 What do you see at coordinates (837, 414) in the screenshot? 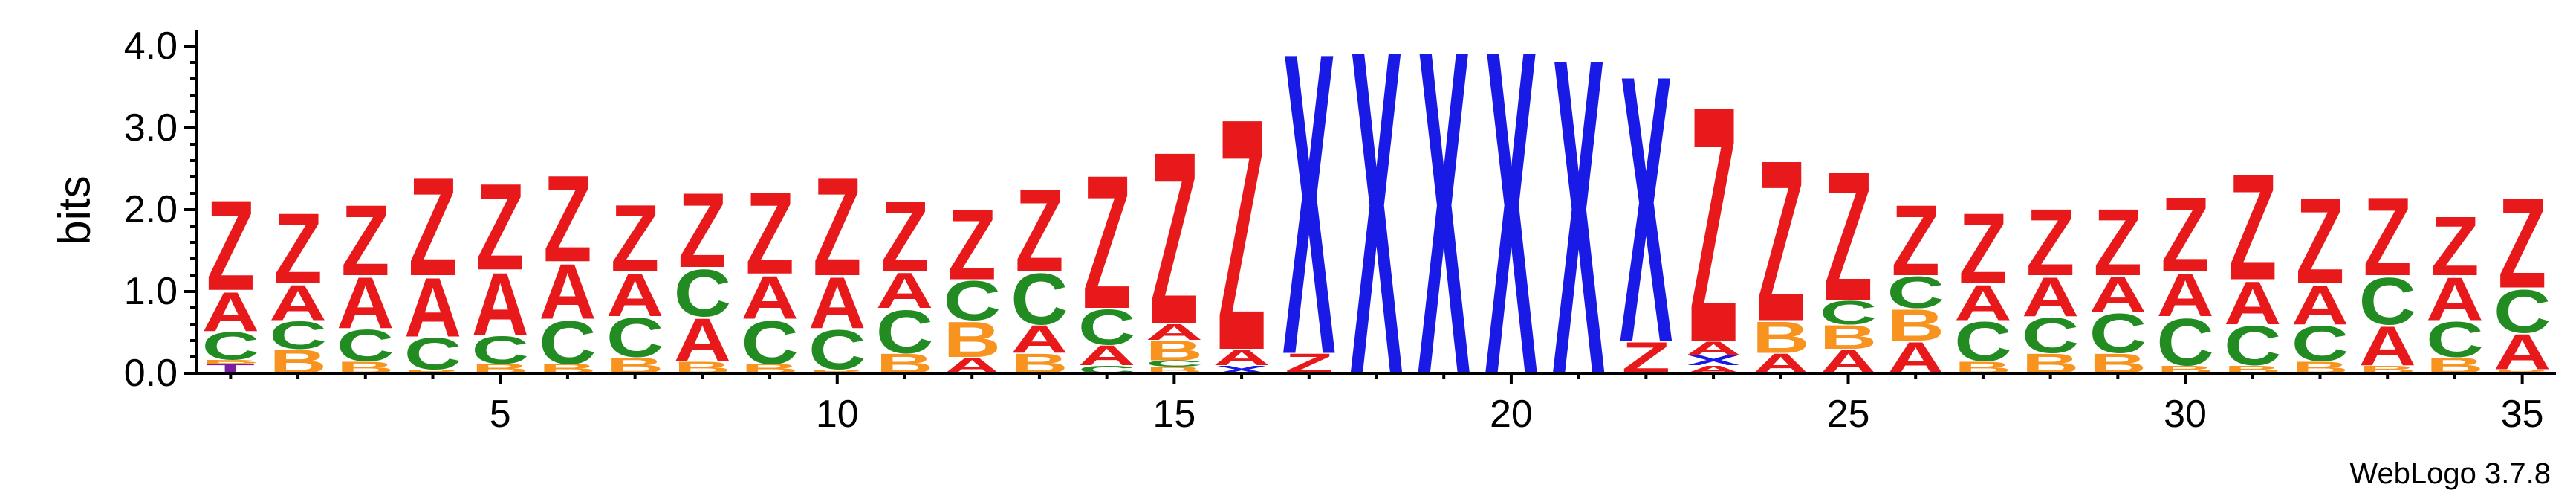
I see `x-tick-label: 10` at bounding box center [837, 414].